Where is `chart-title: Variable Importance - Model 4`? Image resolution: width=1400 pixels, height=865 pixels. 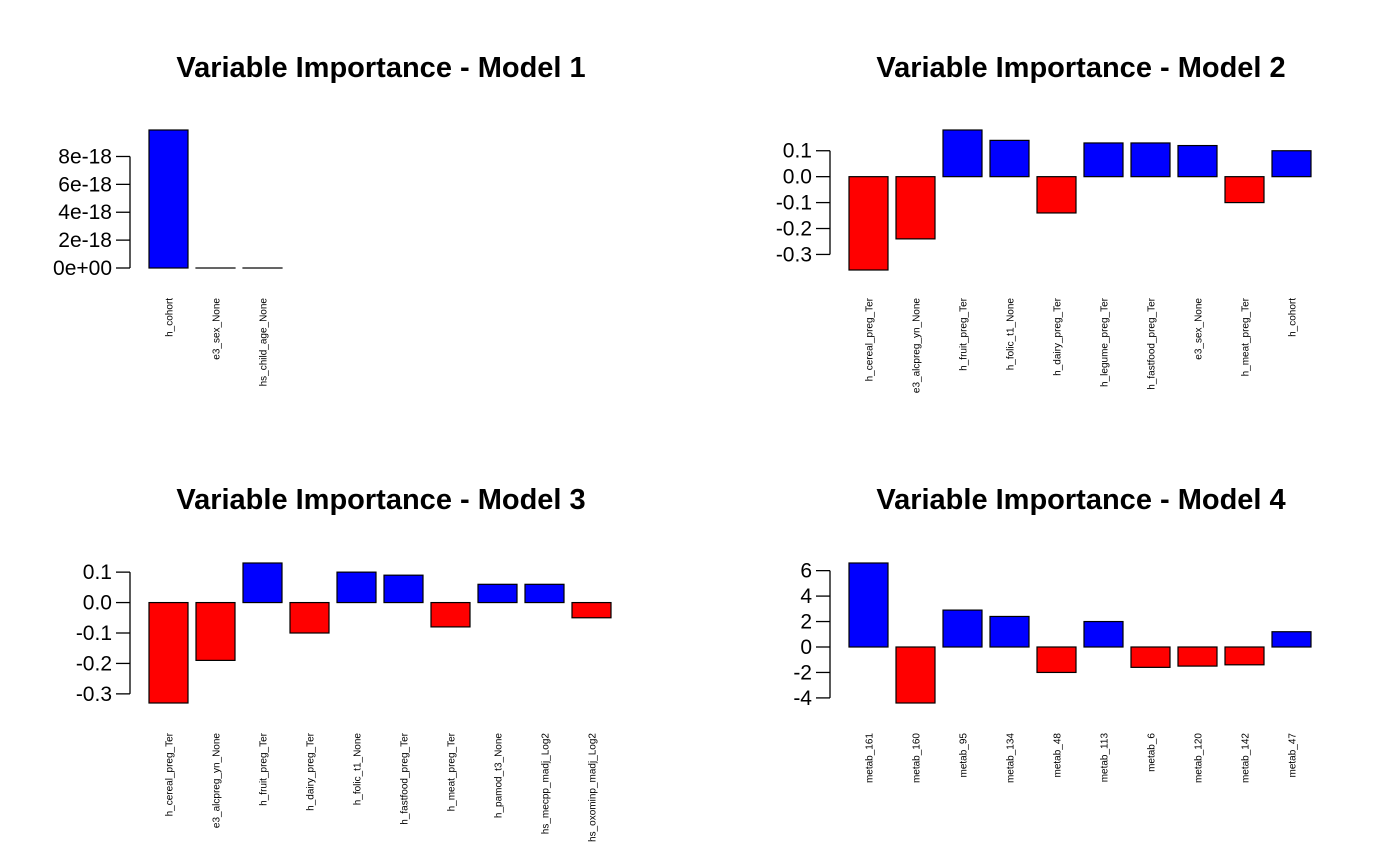 chart-title: Variable Importance - Model 4 is located at coordinates (1080, 500).